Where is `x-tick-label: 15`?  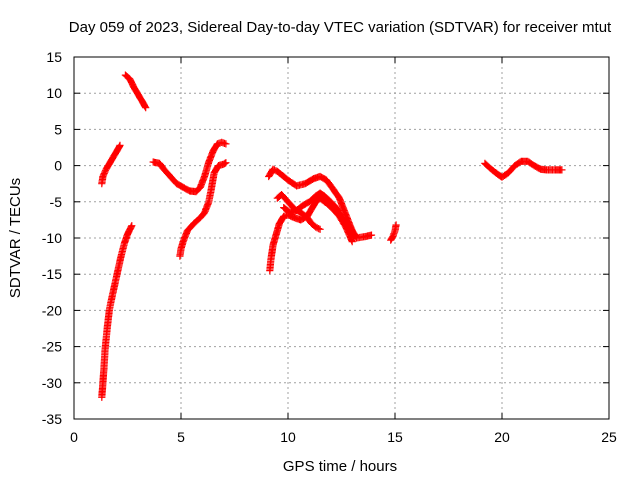 x-tick-label: 15 is located at coordinates (395, 437).